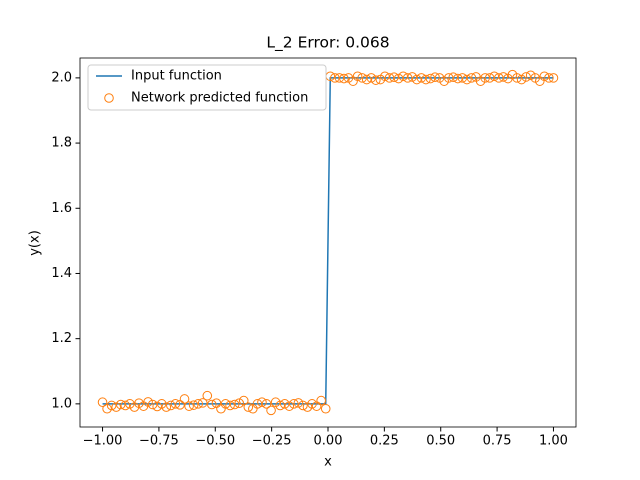 Image resolution: width=640 pixels, height=480 pixels. What do you see at coordinates (176, 76) in the screenshot?
I see `legend-label: Input function` at bounding box center [176, 76].